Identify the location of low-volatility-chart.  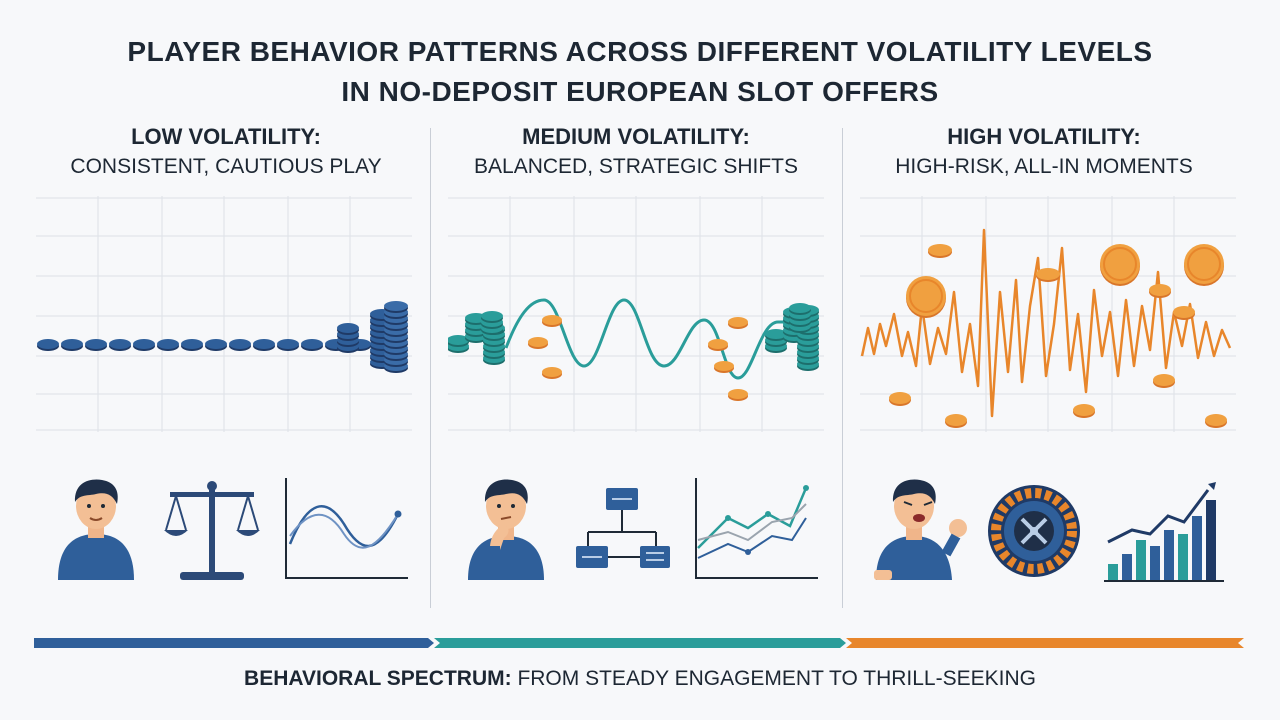
(224, 314).